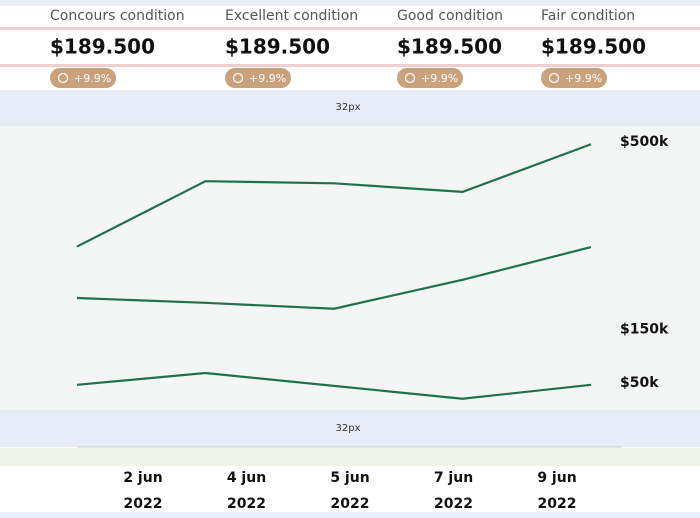  What do you see at coordinates (639, 383) in the screenshot?
I see `y-tick-label: $50k` at bounding box center [639, 383].